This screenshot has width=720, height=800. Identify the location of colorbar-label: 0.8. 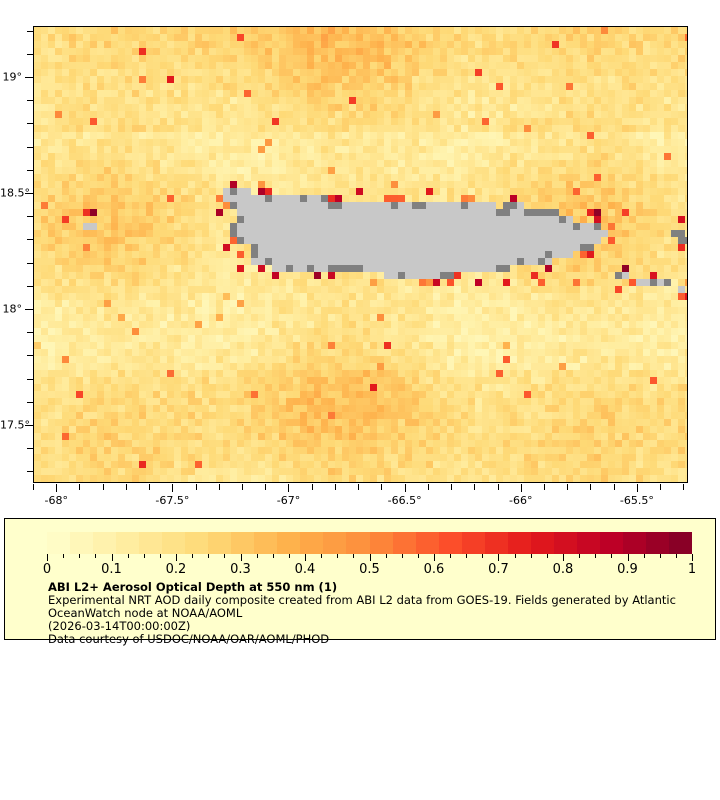
(563, 569).